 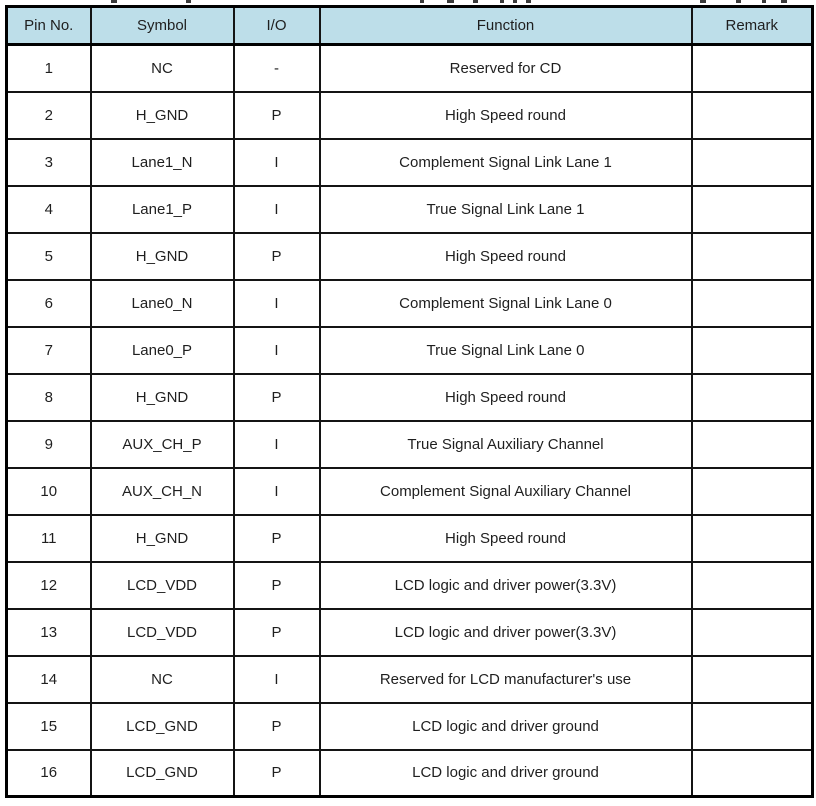 What do you see at coordinates (409, 538) in the screenshot?
I see `table-row: 11 H_GND P High Speed round` at bounding box center [409, 538].